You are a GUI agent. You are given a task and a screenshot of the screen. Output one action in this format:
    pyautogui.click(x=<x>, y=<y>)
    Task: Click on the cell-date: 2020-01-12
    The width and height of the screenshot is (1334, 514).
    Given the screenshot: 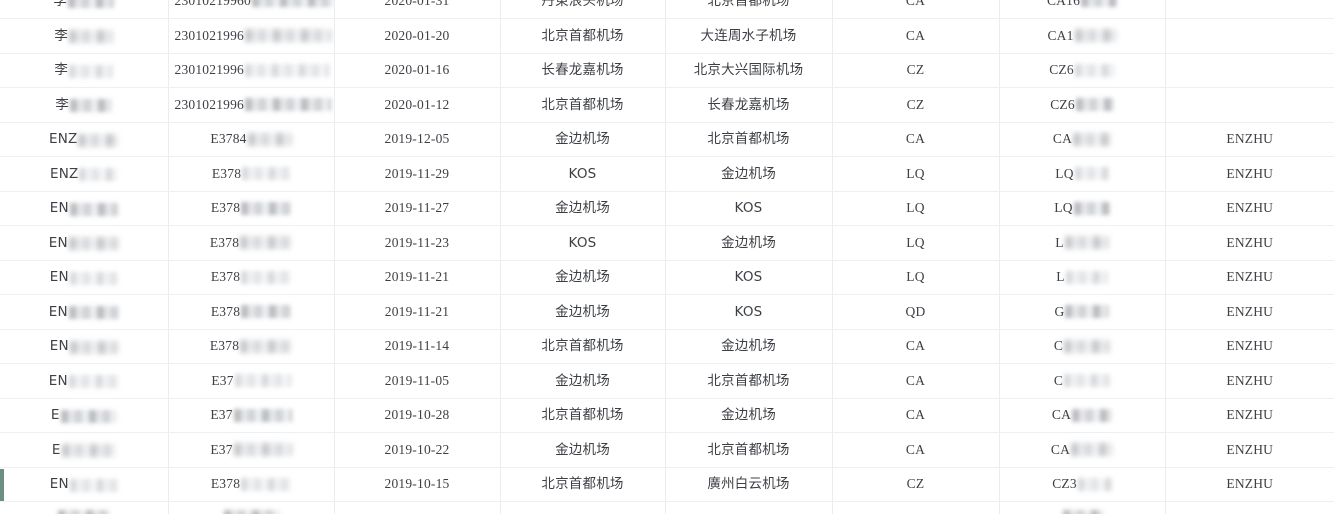 What is the action you would take?
    pyautogui.click(x=417, y=105)
    